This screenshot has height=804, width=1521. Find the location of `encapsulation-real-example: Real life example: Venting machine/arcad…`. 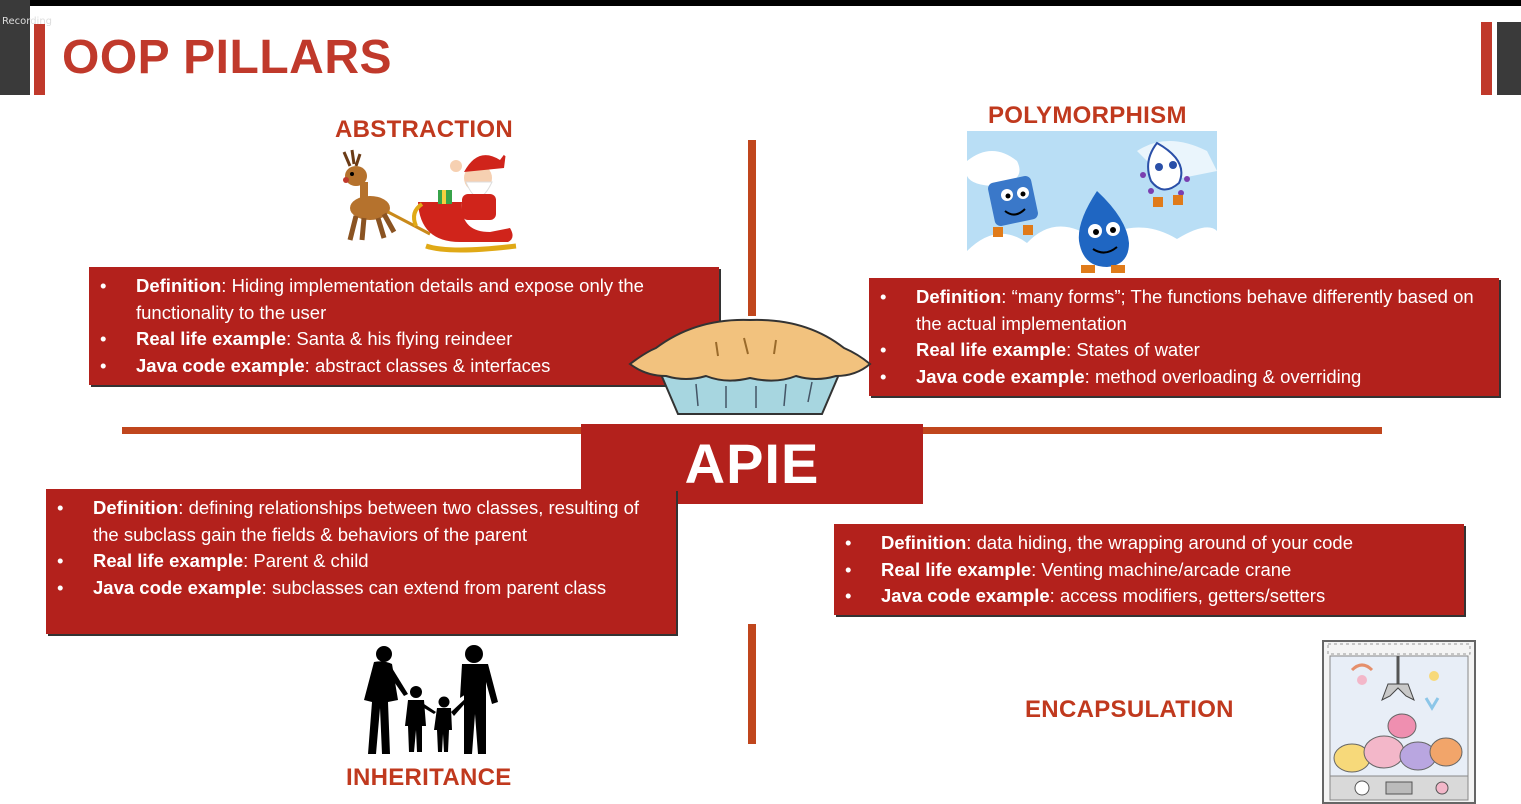

encapsulation-real-example: Real life example: Venting machine/arcad… is located at coordinates (1149, 570).